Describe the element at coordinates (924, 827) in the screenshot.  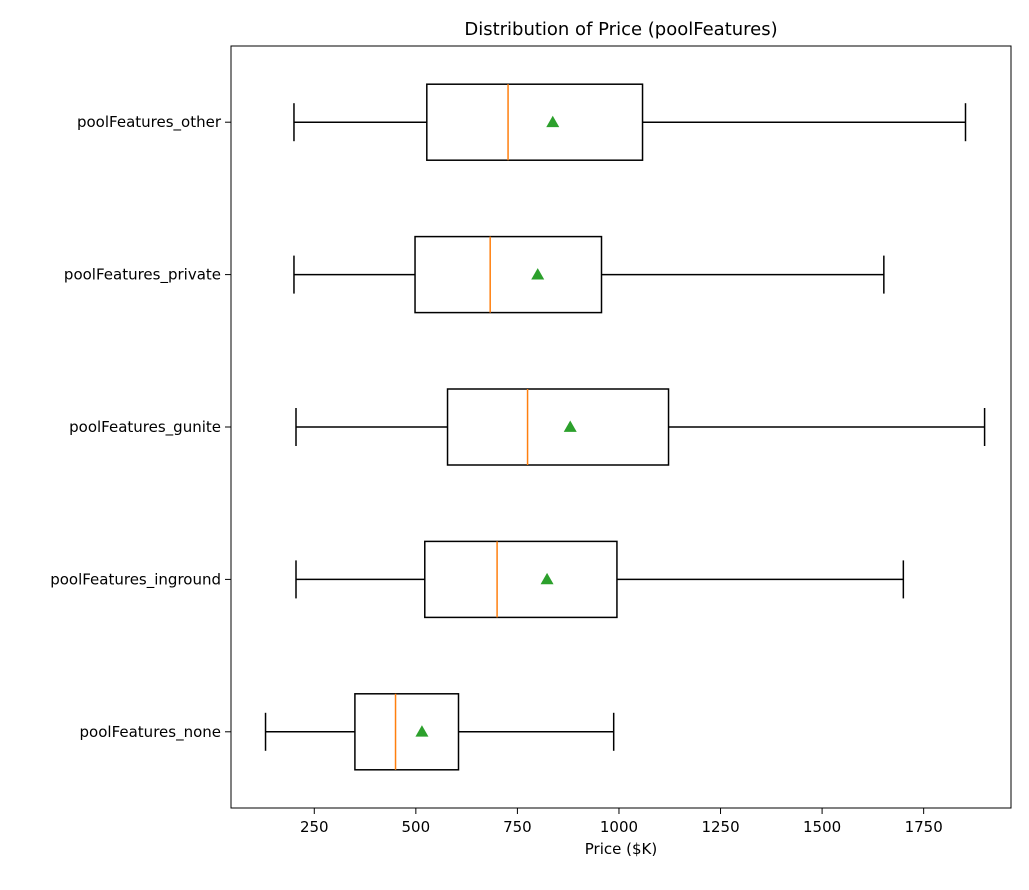
I see `x-tick-label: 1750` at that location.